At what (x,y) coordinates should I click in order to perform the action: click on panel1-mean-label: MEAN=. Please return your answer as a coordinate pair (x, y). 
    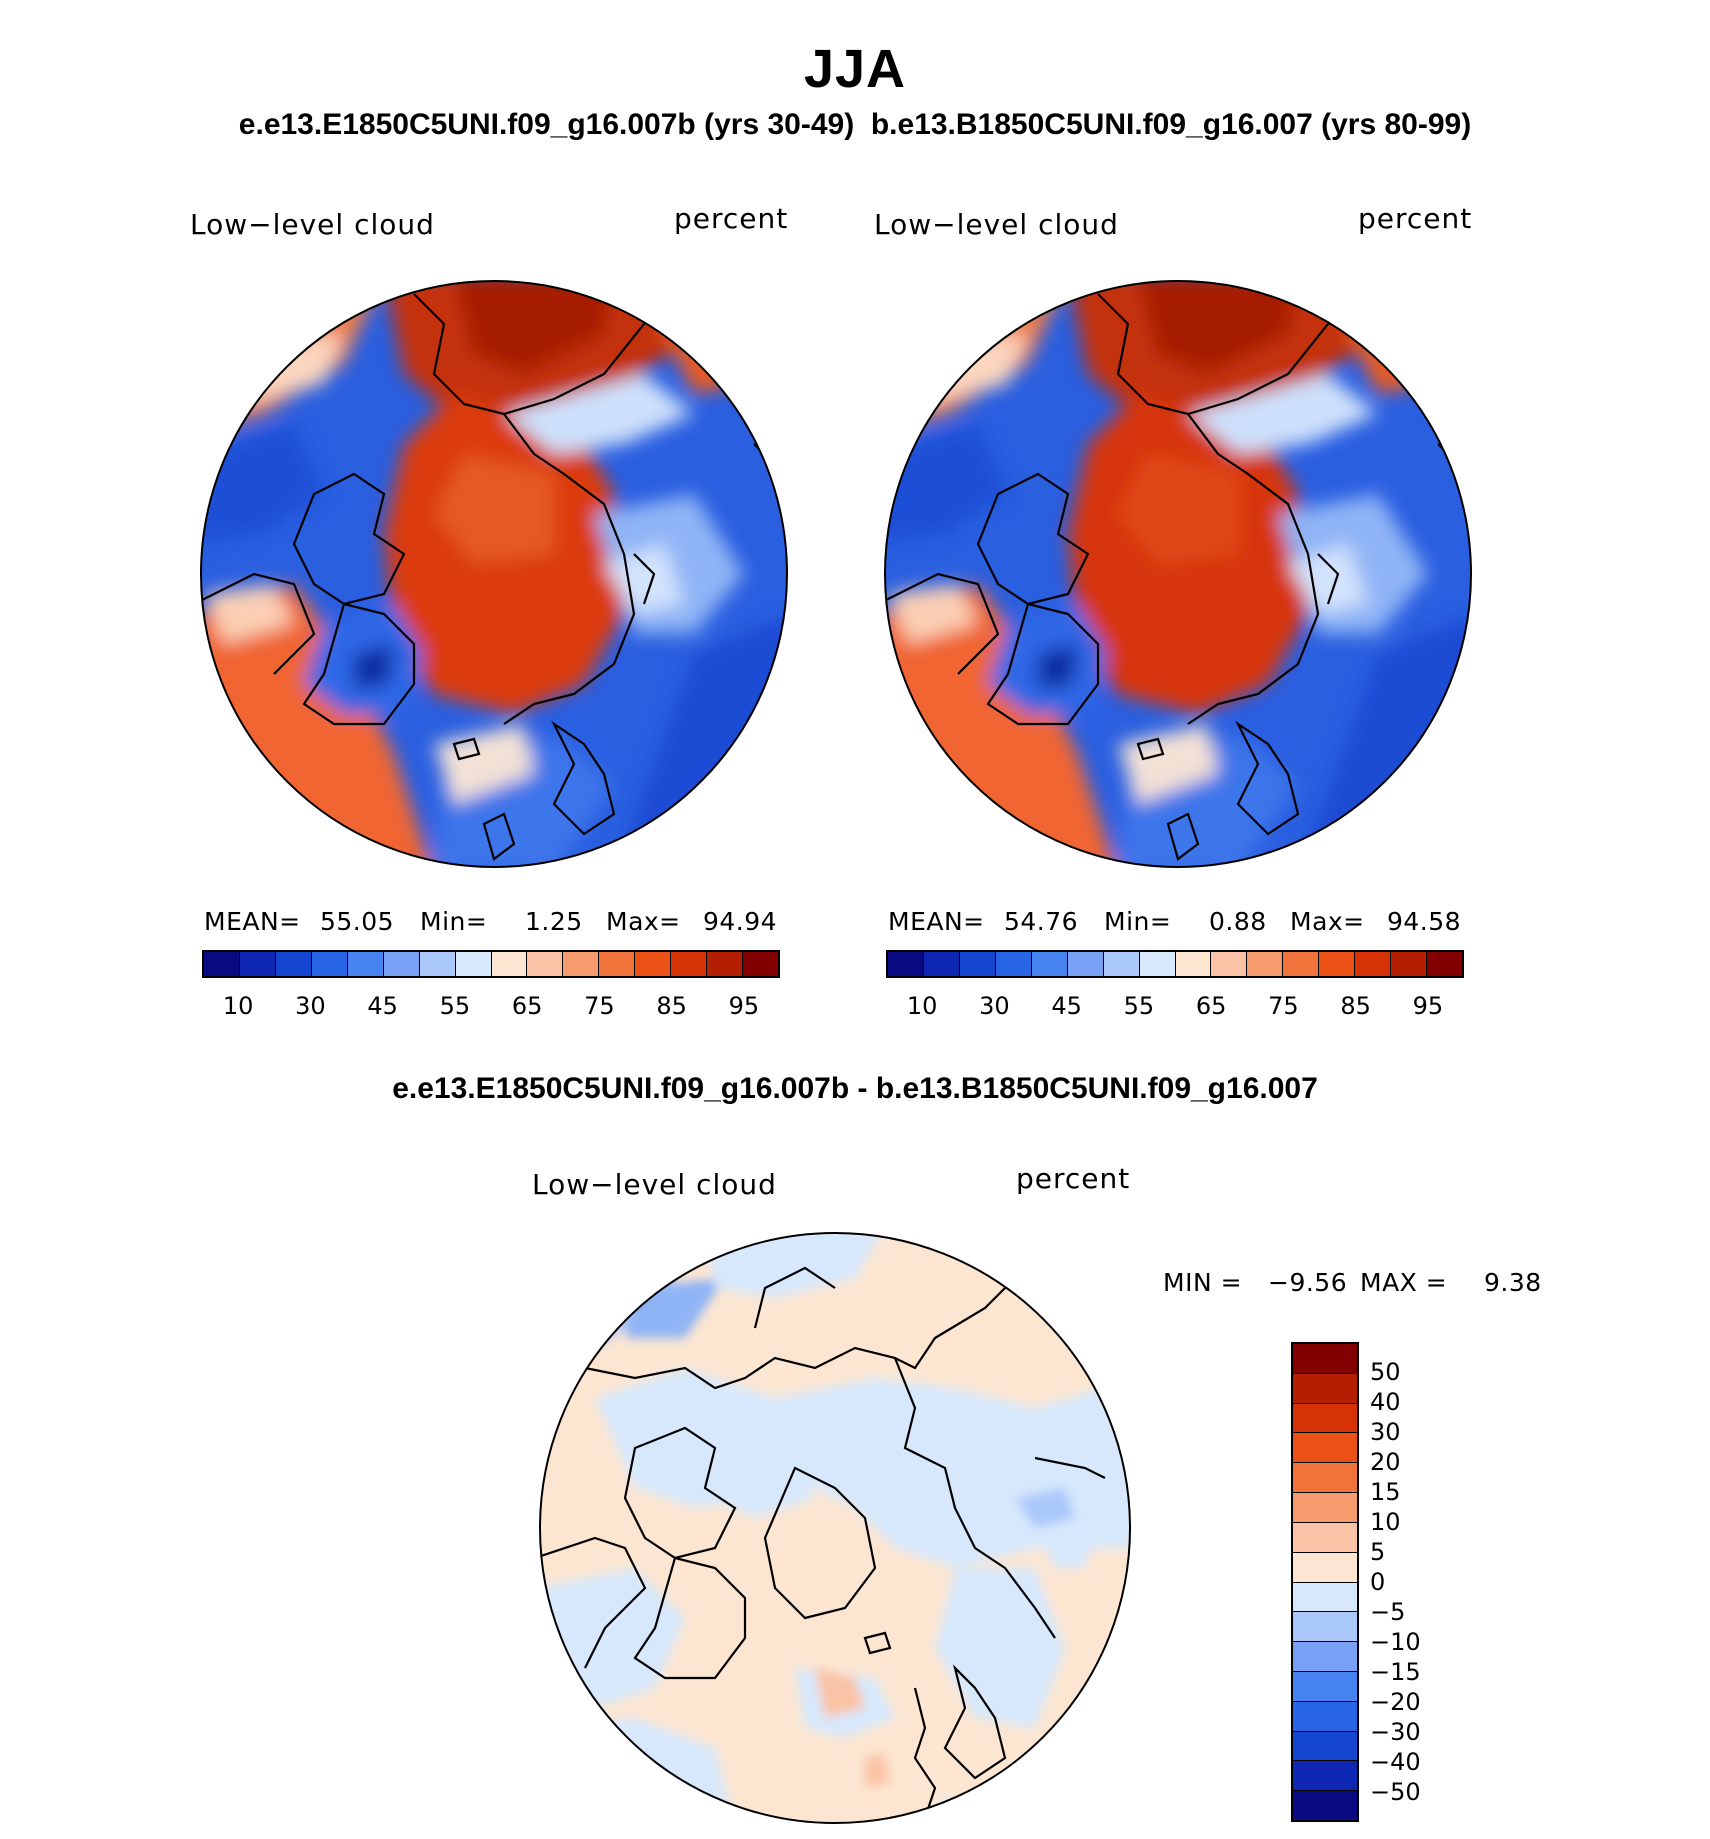
    Looking at the image, I should click on (252, 921).